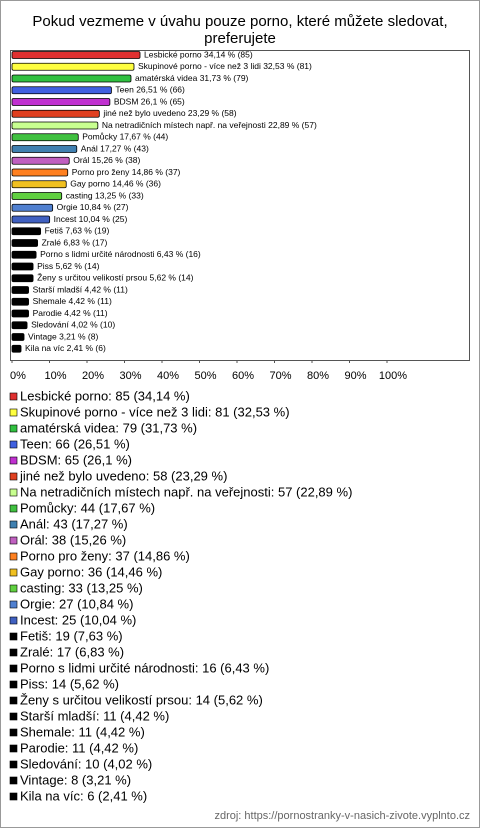 The height and width of the screenshot is (828, 480). Describe the element at coordinates (150, 90) in the screenshot. I see `bar-label: Teen 26,51 % (66)` at that location.